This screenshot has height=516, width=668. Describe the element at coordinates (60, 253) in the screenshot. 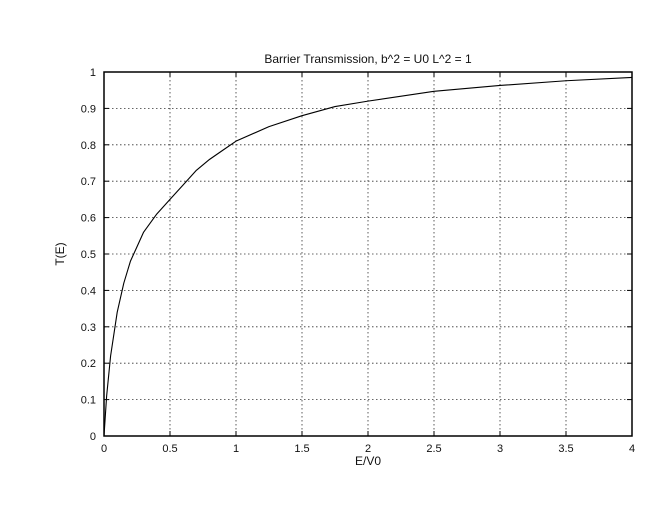

I see `y-axis-label: T(E)` at that location.